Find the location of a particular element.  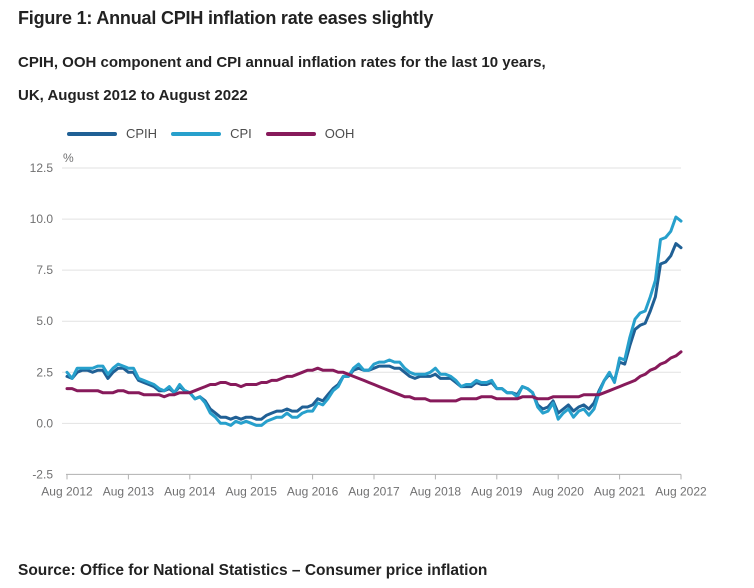

legend-item-cpi: CPI is located at coordinates (211, 133).